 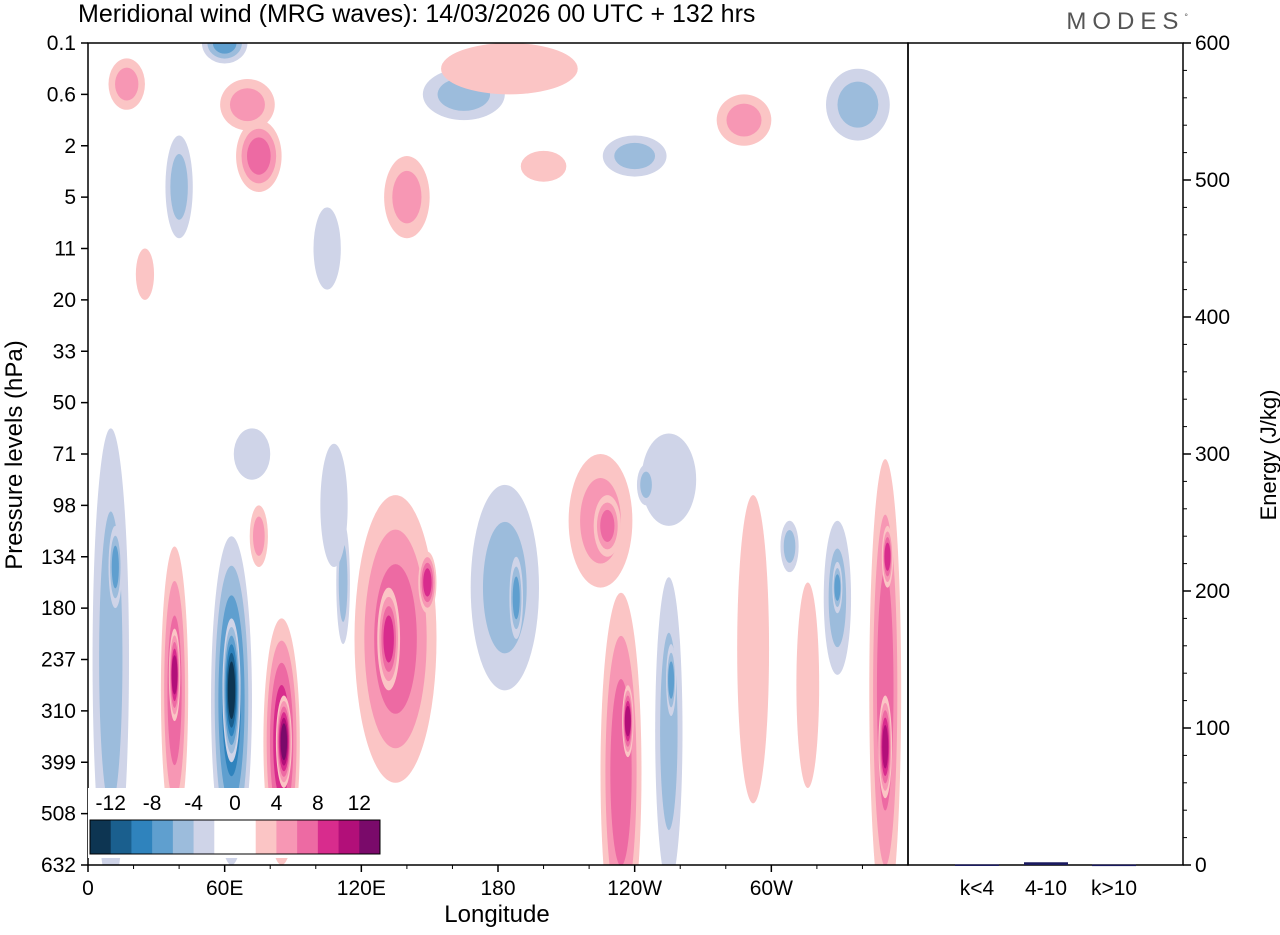 What do you see at coordinates (58, 814) in the screenshot?
I see `y-tick-label: 508` at bounding box center [58, 814].